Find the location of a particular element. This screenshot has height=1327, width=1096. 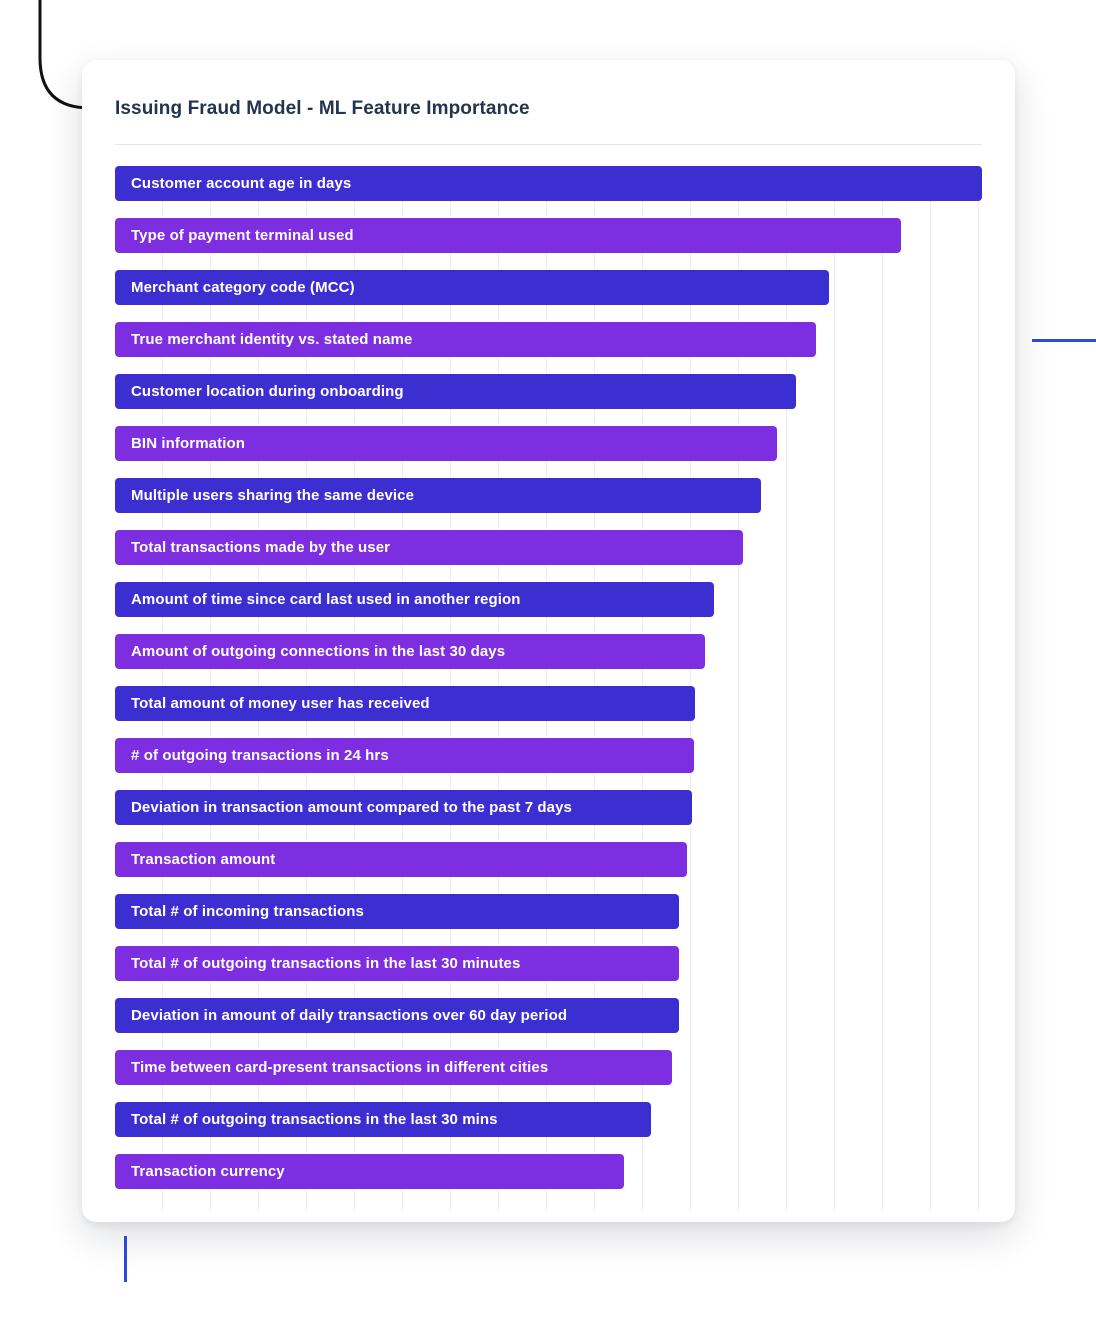

bar: Merchant category code (MCC) is located at coordinates (472, 287).